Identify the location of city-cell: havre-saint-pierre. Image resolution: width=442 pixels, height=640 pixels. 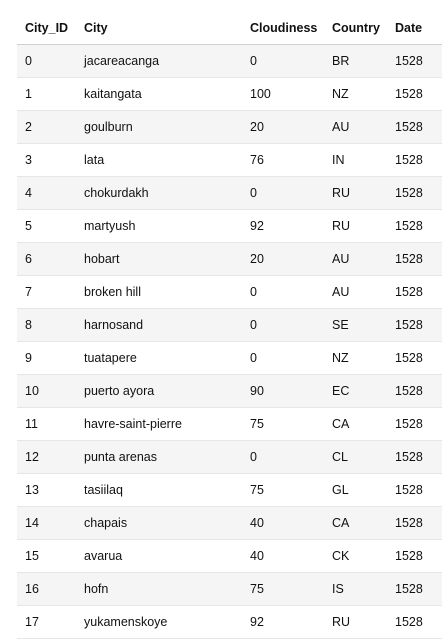
(159, 424).